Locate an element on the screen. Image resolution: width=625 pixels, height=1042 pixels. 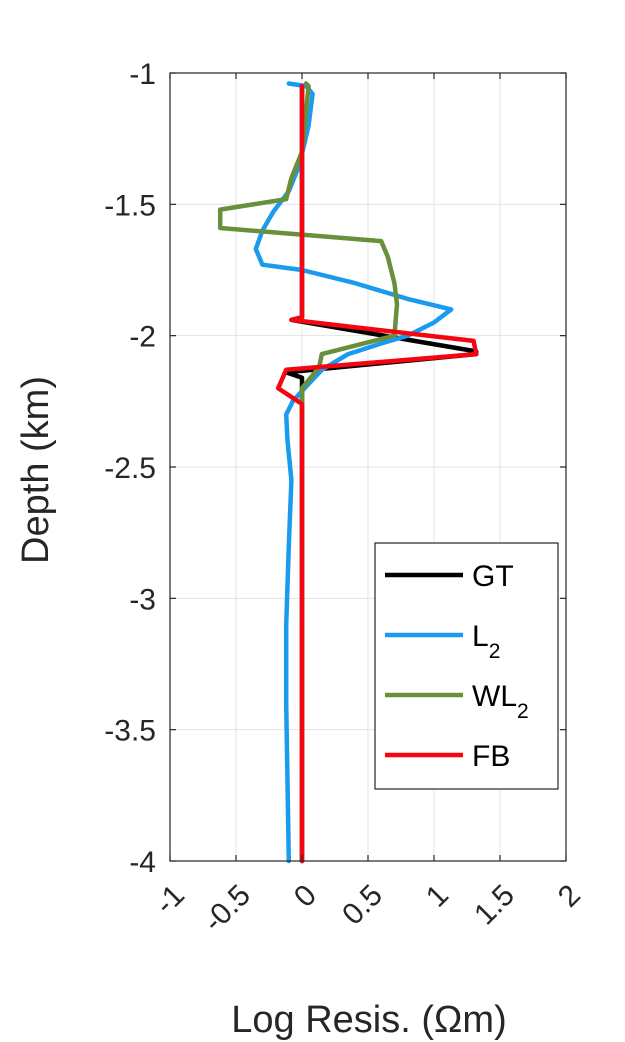
legend-label: WL is located at coordinates (494, 696).